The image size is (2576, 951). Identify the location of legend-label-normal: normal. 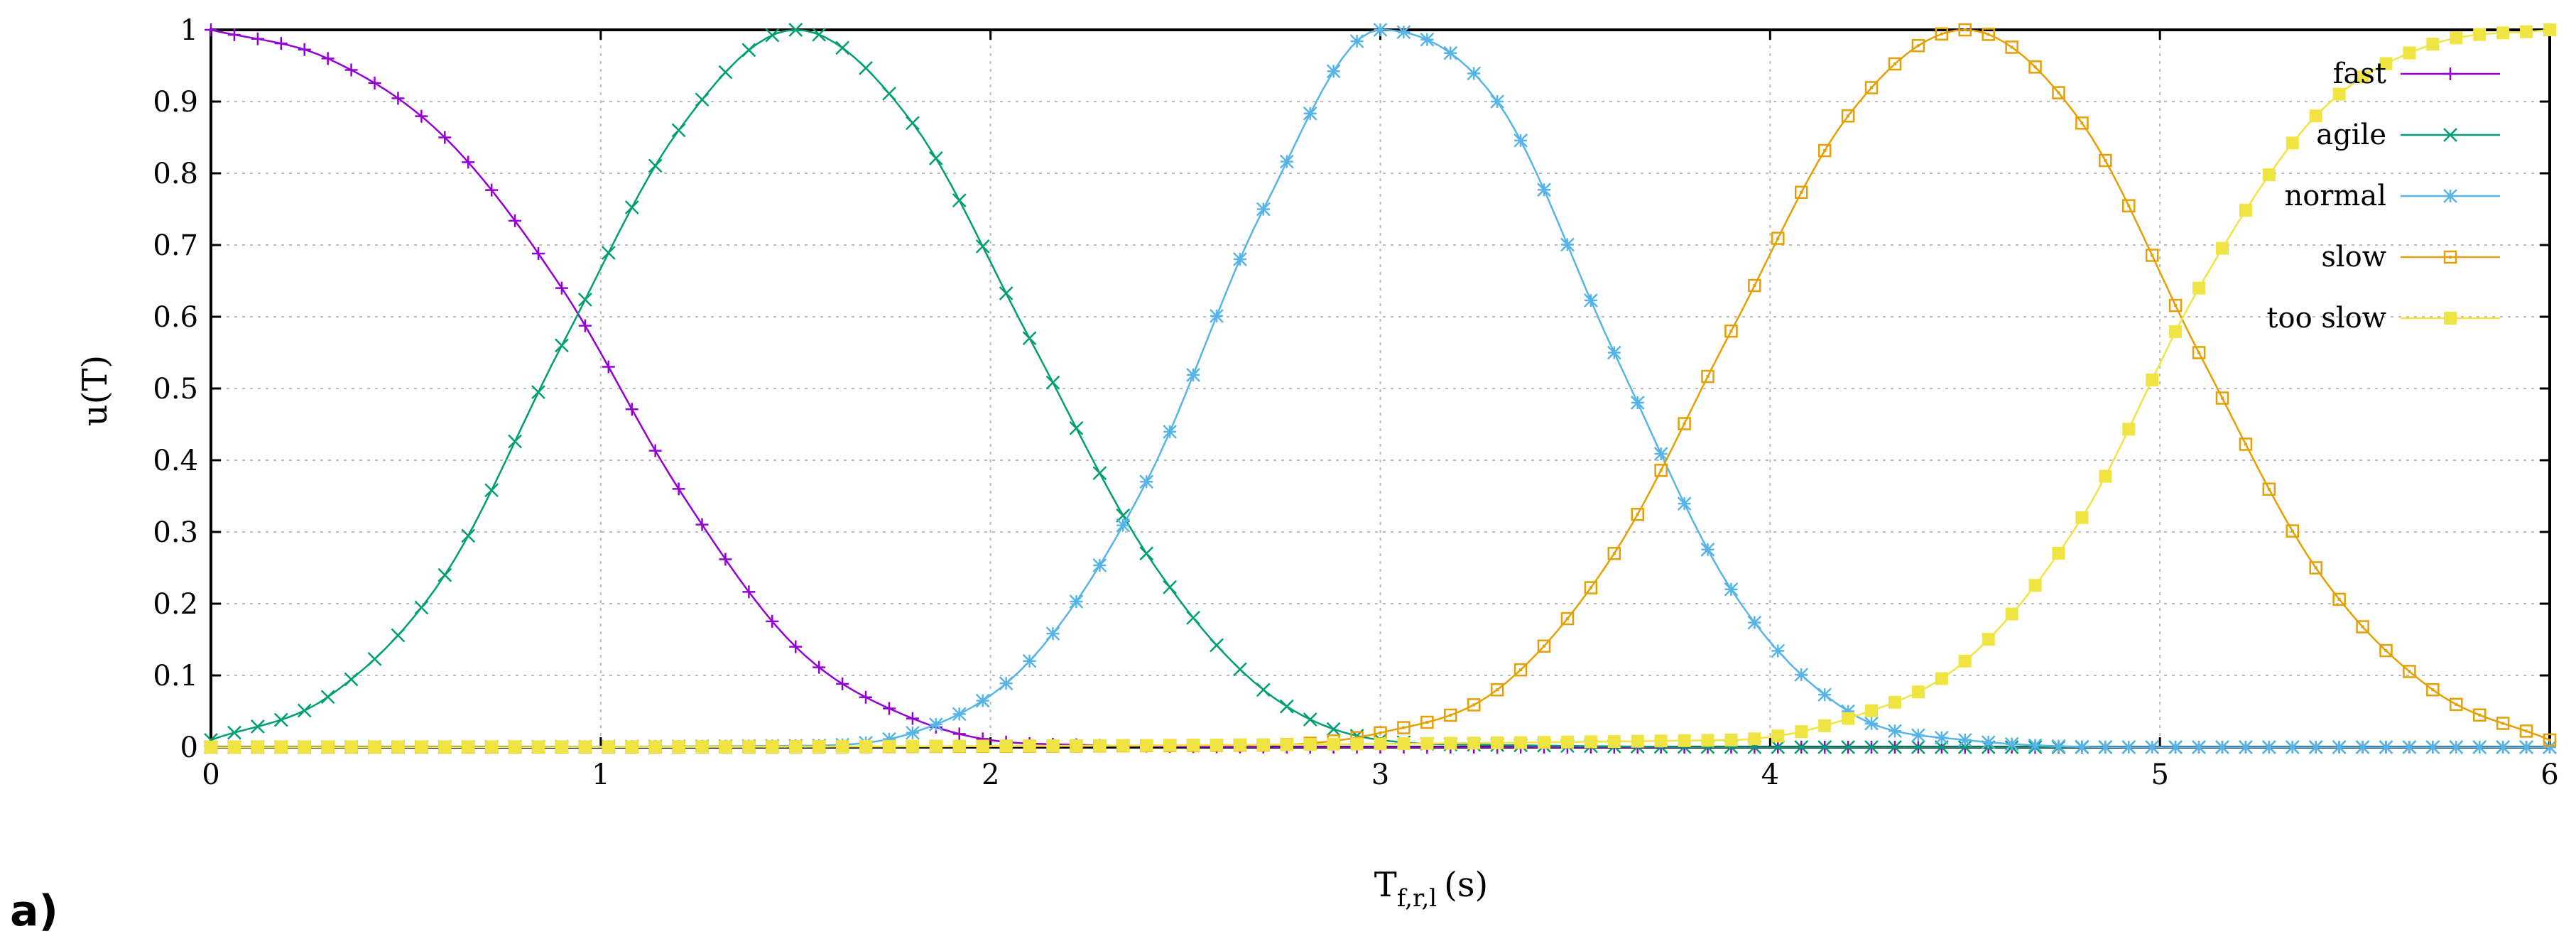
(2335, 196).